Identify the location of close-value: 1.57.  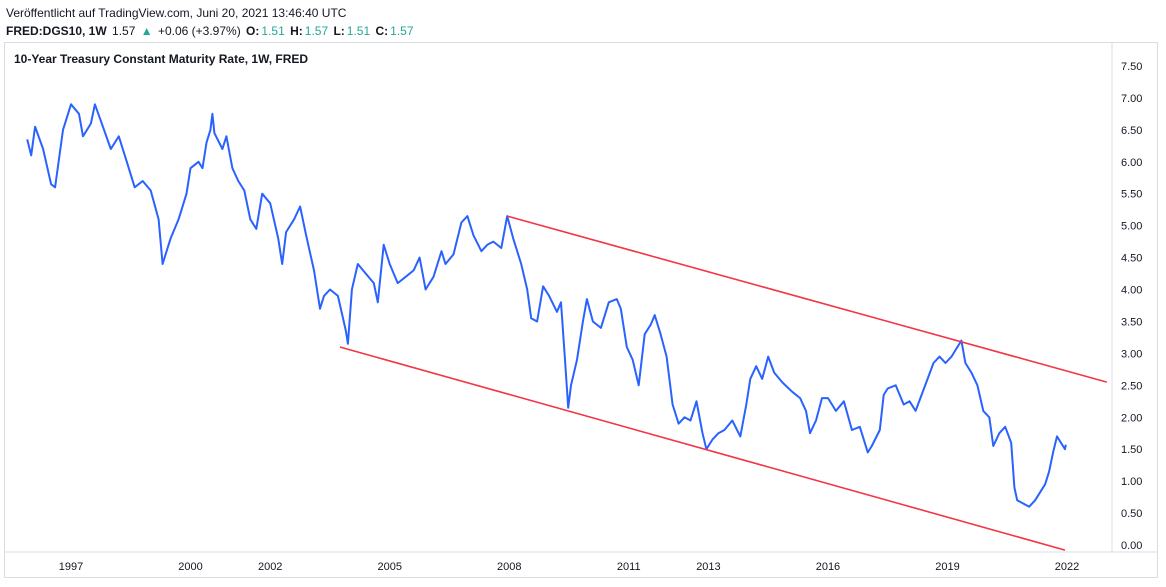
(402, 31).